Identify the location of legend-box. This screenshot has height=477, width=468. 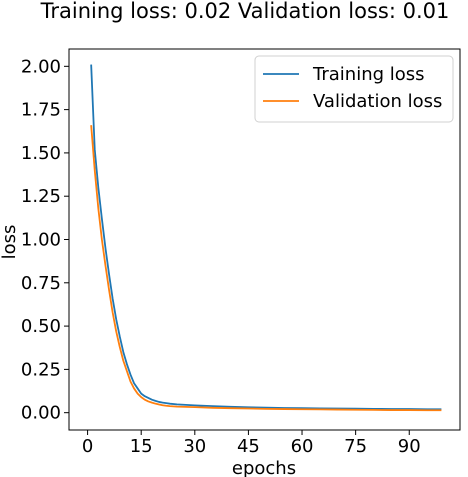
(354, 89).